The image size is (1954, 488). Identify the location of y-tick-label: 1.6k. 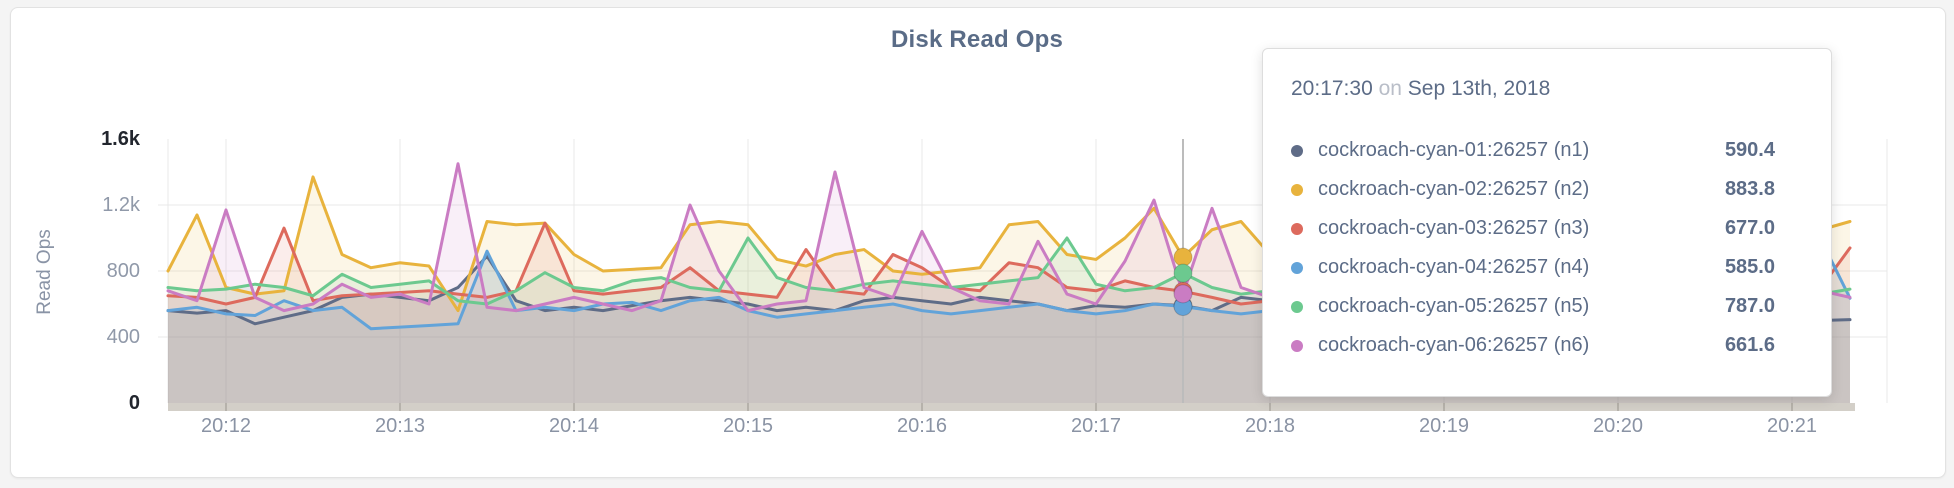
(120, 139).